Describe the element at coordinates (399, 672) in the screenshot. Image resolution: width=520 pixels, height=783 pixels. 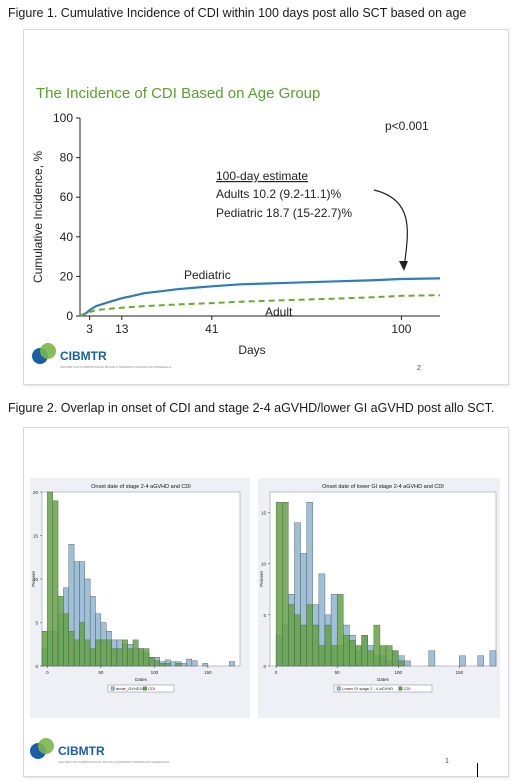
I see `x-tick-label: 100` at that location.